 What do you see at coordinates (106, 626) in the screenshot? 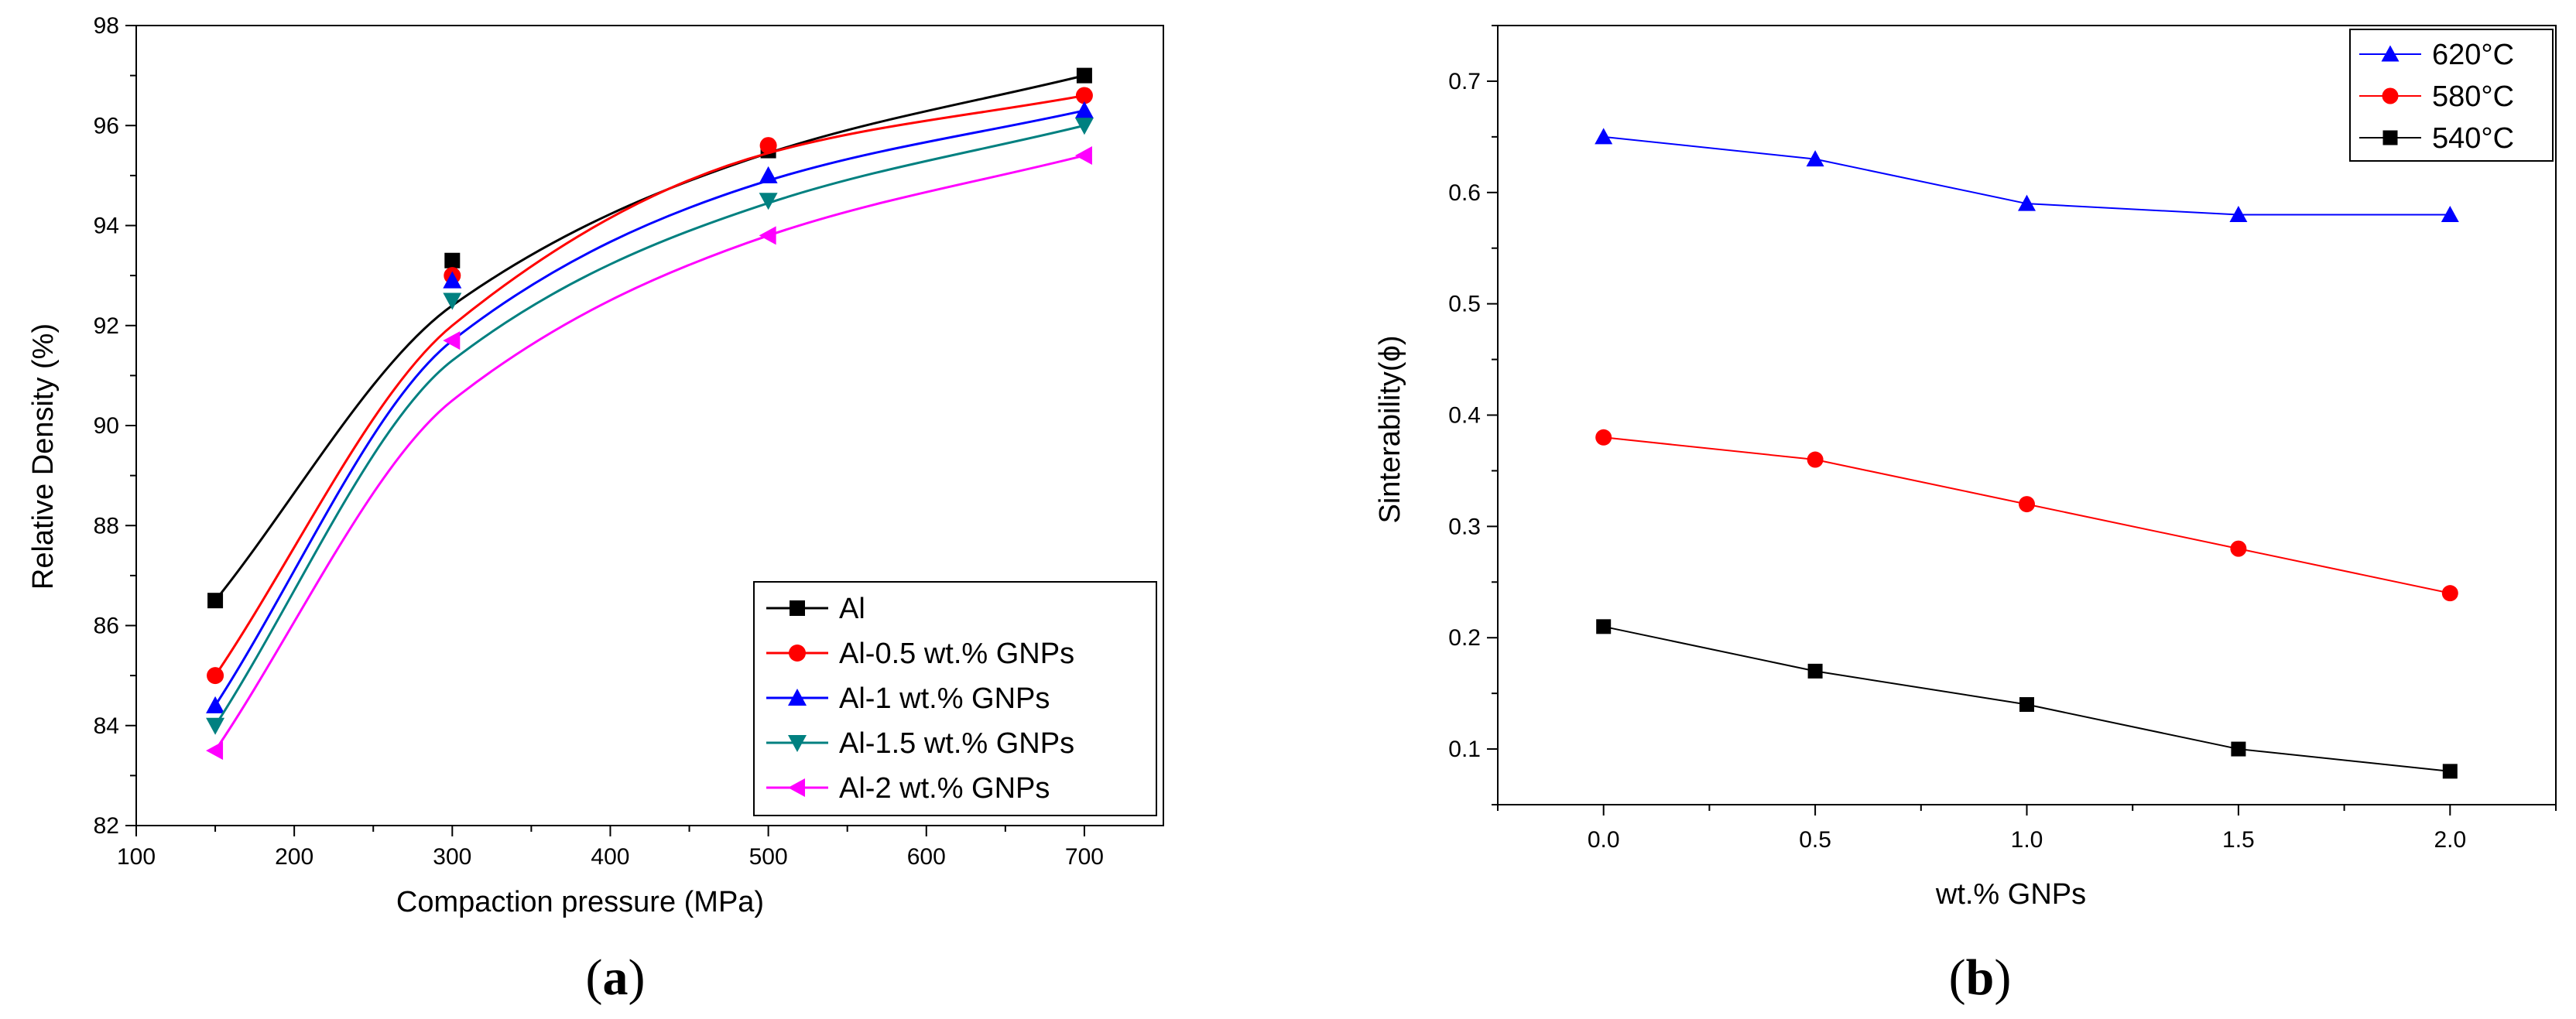
I see `y-tick-label-a: 86` at bounding box center [106, 626].